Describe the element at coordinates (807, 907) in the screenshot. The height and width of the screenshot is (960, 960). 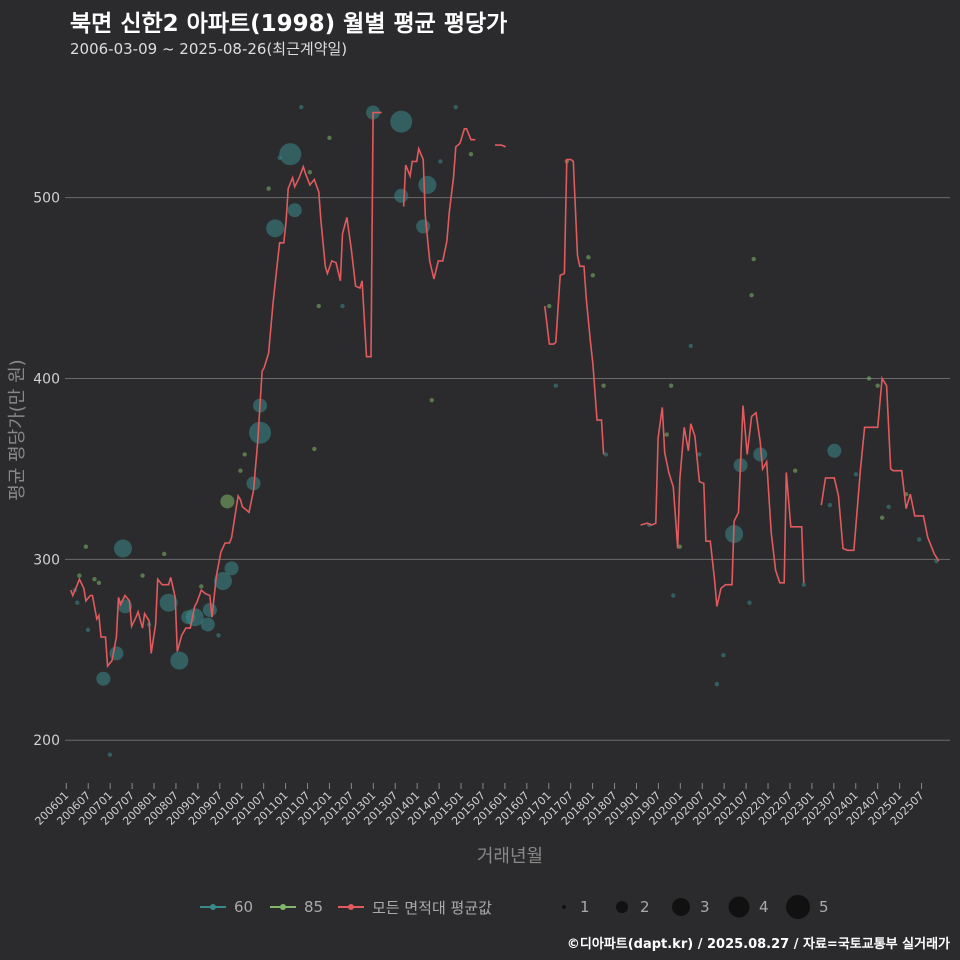
I see `legend-size-5: 5` at that location.